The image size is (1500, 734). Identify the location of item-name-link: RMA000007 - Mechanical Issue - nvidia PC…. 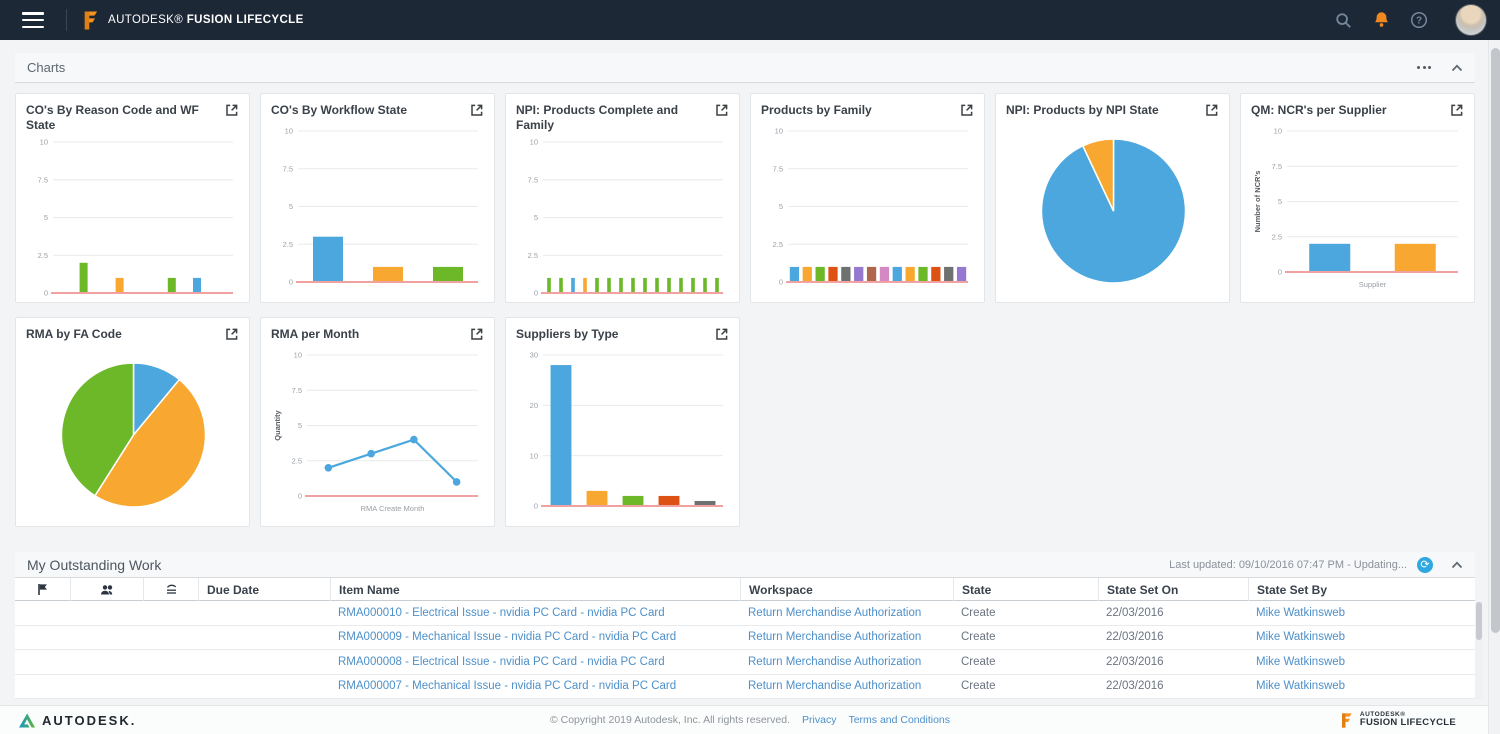
(507, 686).